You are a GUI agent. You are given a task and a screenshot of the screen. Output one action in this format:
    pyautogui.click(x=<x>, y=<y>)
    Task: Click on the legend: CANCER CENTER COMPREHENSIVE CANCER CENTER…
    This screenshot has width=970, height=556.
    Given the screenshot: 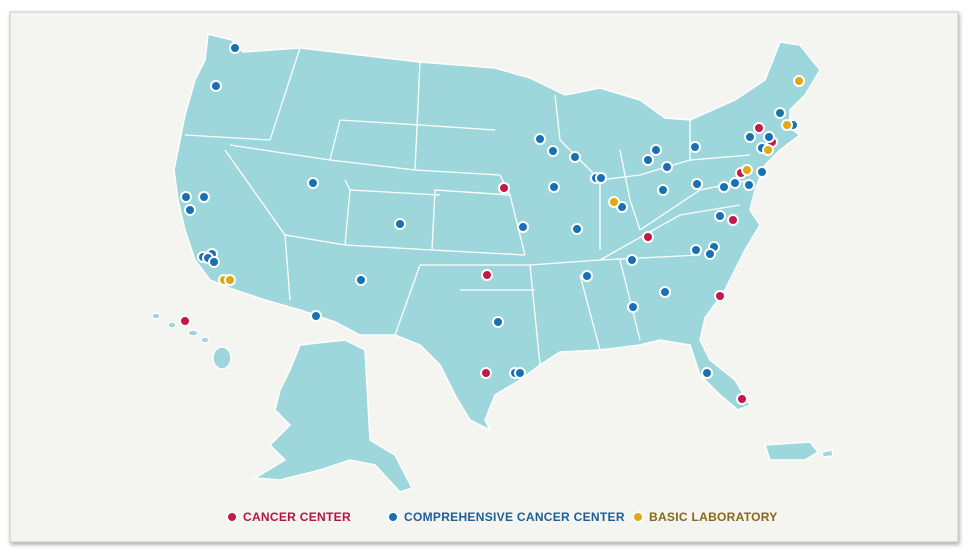 What is the action you would take?
    pyautogui.click(x=502, y=517)
    